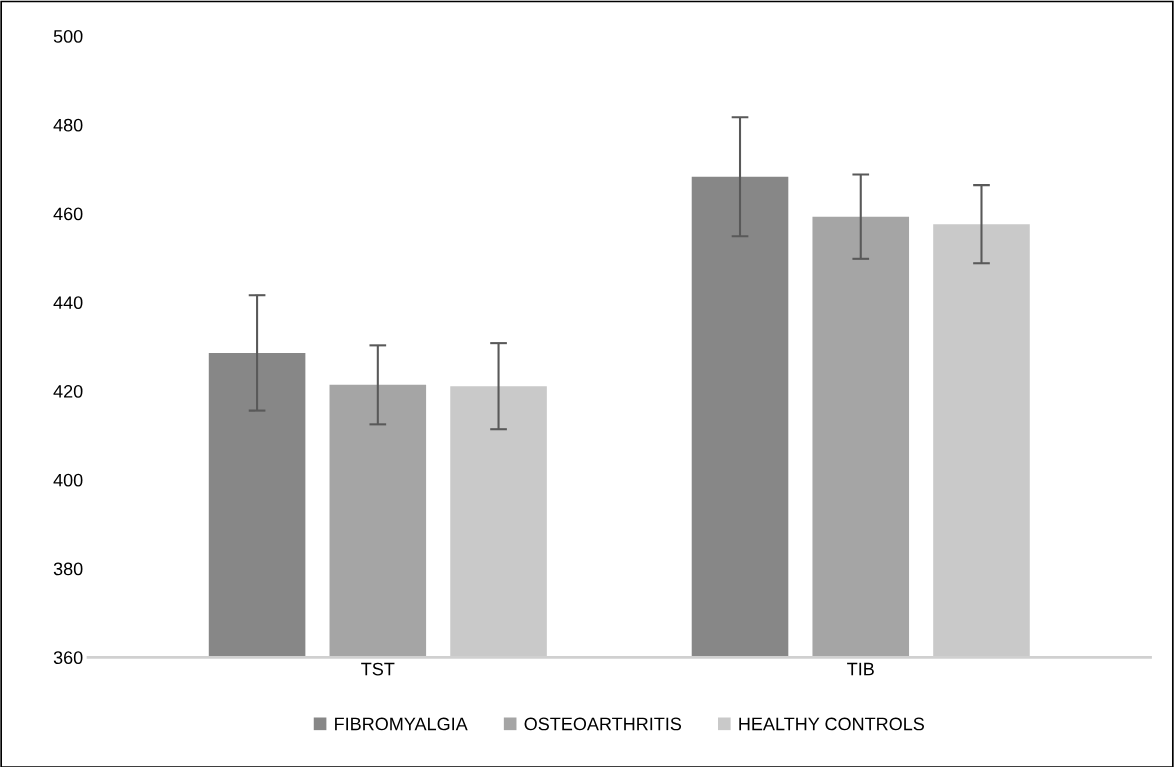 Image resolution: width=1174 pixels, height=767 pixels. Describe the element at coordinates (68, 303) in the screenshot. I see `y-tick-label: 440` at that location.